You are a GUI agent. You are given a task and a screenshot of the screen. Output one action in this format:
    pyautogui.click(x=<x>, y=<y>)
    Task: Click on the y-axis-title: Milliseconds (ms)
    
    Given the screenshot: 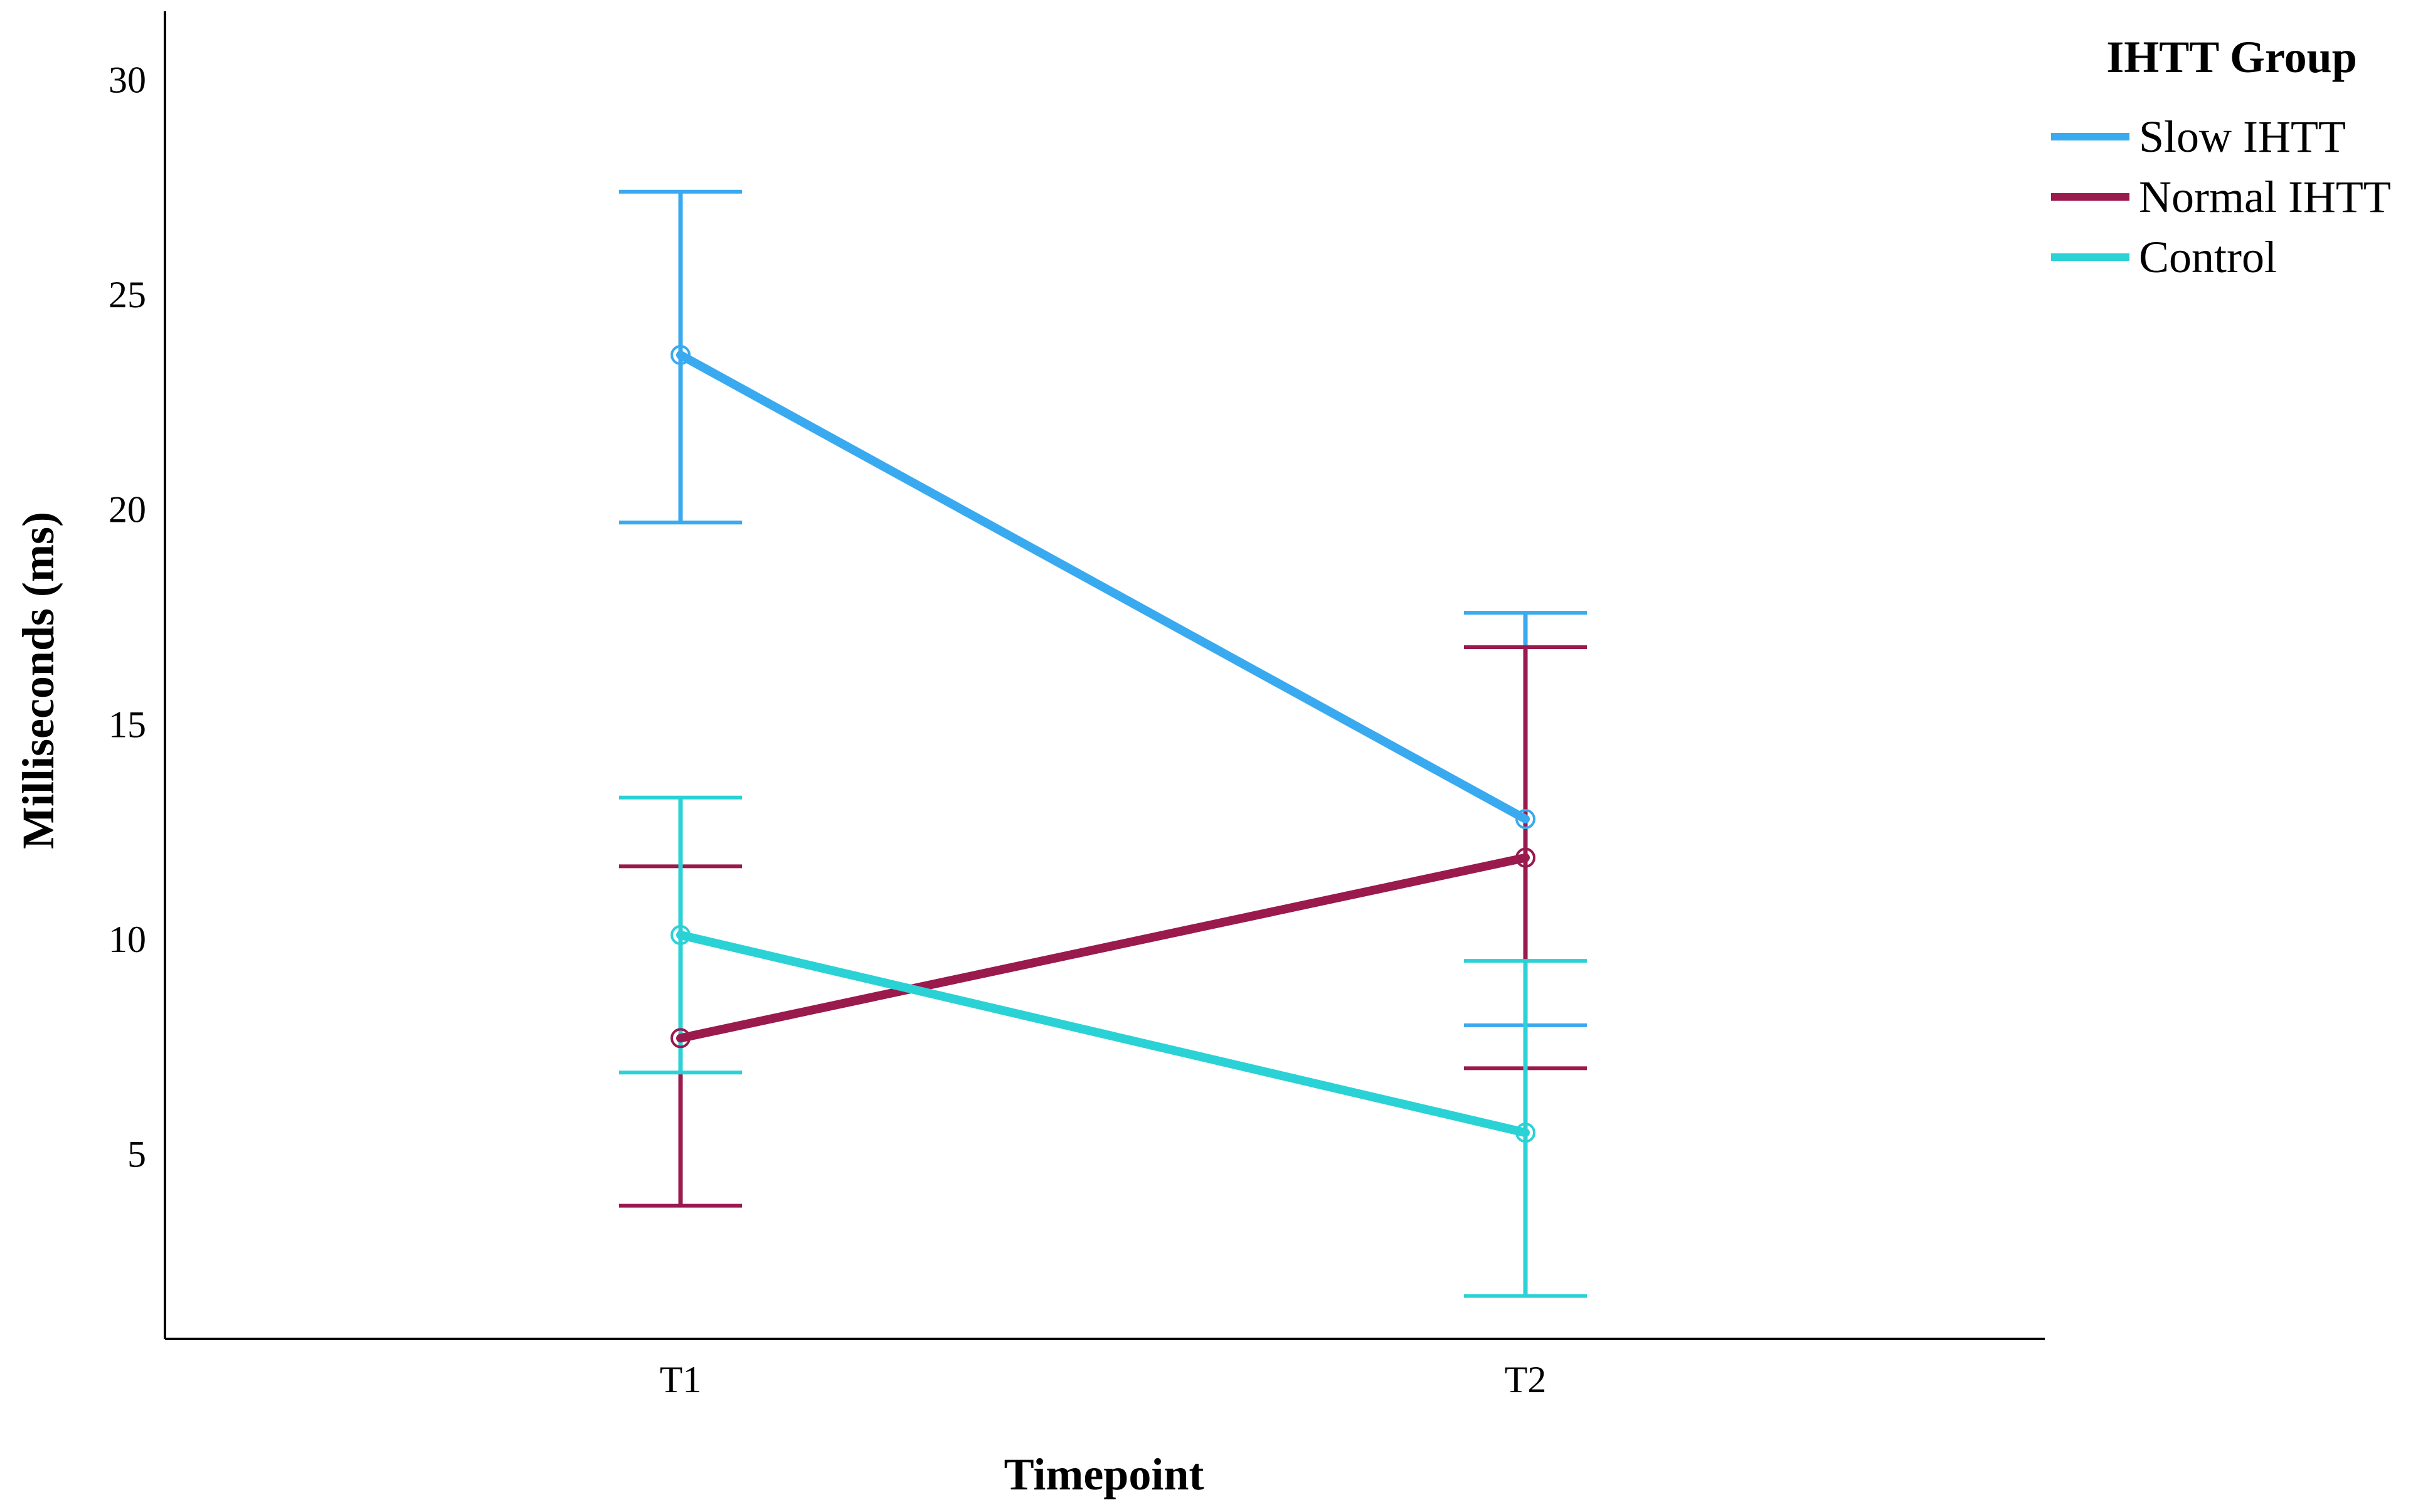 What is the action you would take?
    pyautogui.click(x=38, y=680)
    